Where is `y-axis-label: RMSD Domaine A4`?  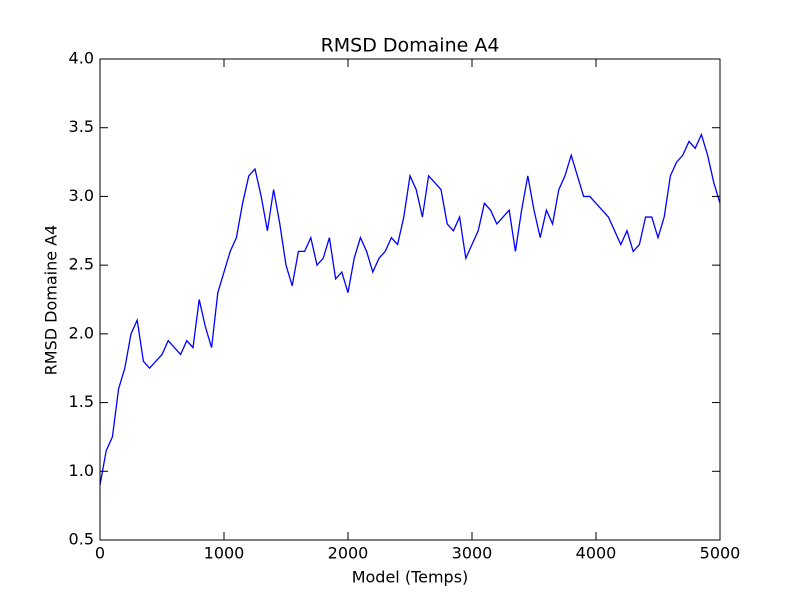
y-axis-label: RMSD Domaine A4 is located at coordinates (51, 300).